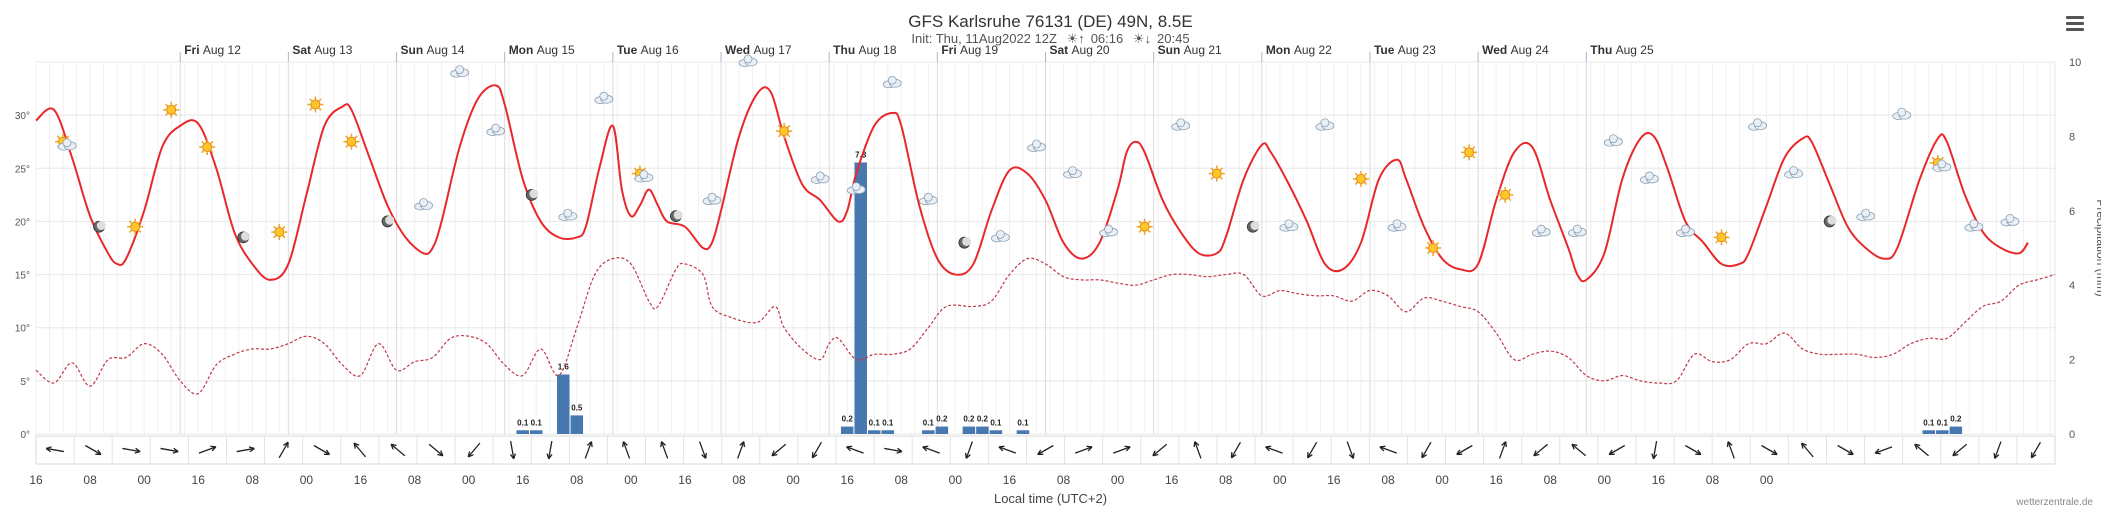 This screenshot has width=2101, height=512. What do you see at coordinates (2075, 24) in the screenshot?
I see `hamburger-menu-icon` at bounding box center [2075, 24].